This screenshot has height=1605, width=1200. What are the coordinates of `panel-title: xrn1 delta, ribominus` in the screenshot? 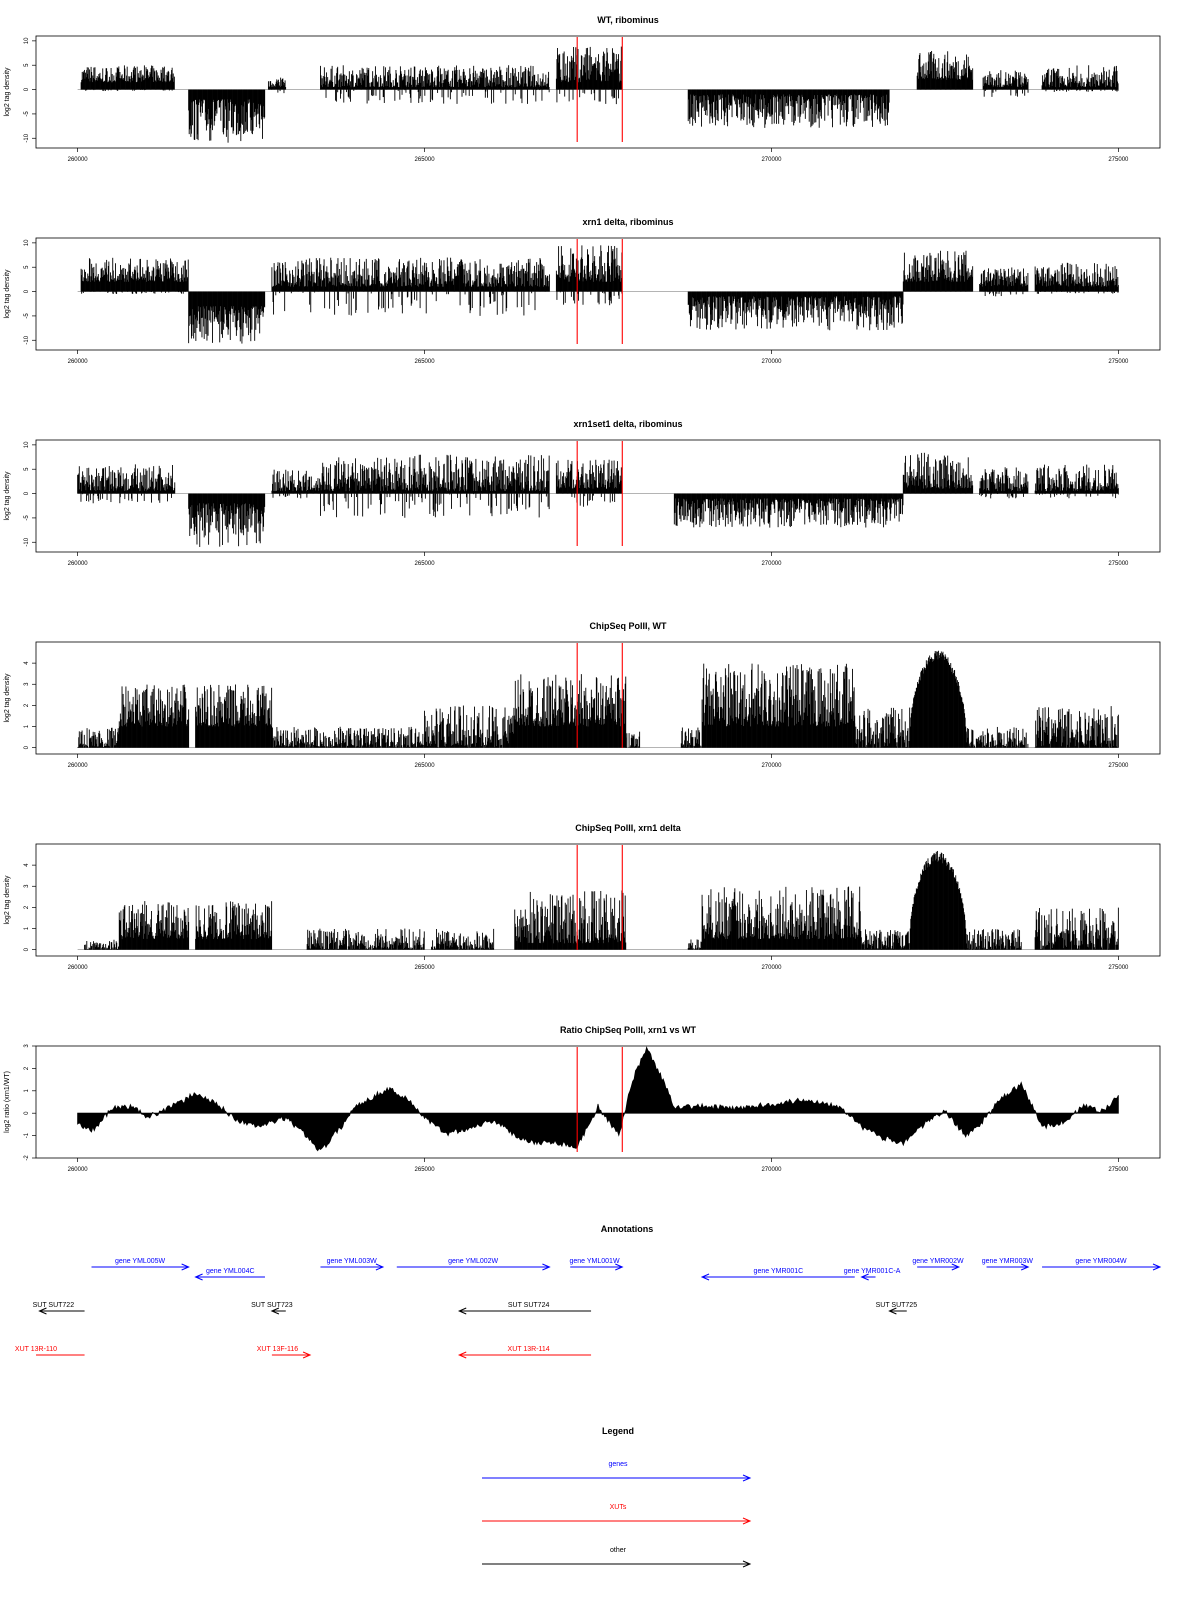 It's located at (627, 222).